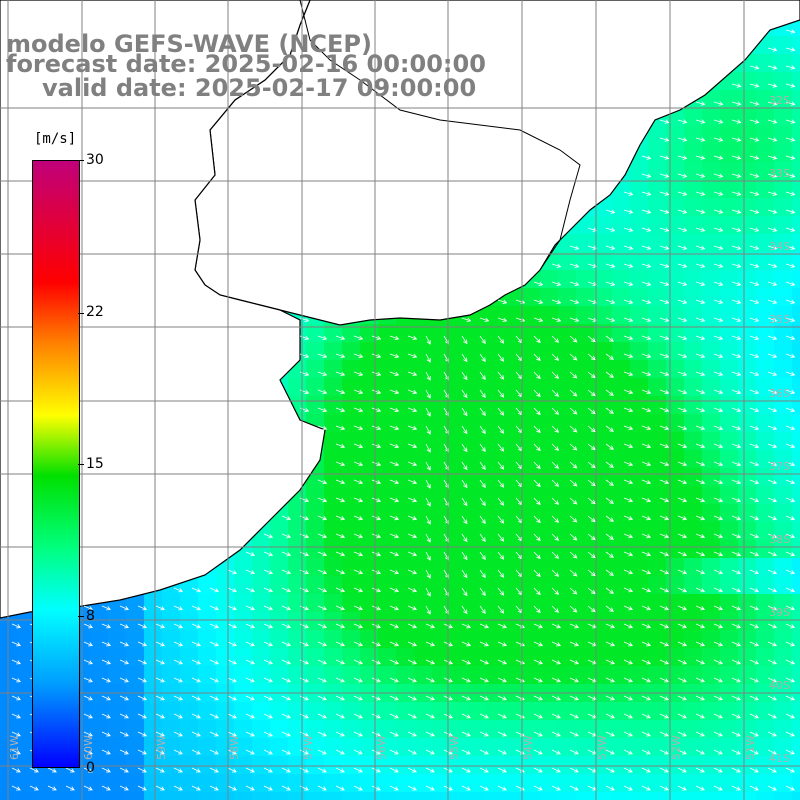 This screenshot has height=800, width=800. What do you see at coordinates (779, 758) in the screenshot?
I see `latitude-label: 41S` at bounding box center [779, 758].